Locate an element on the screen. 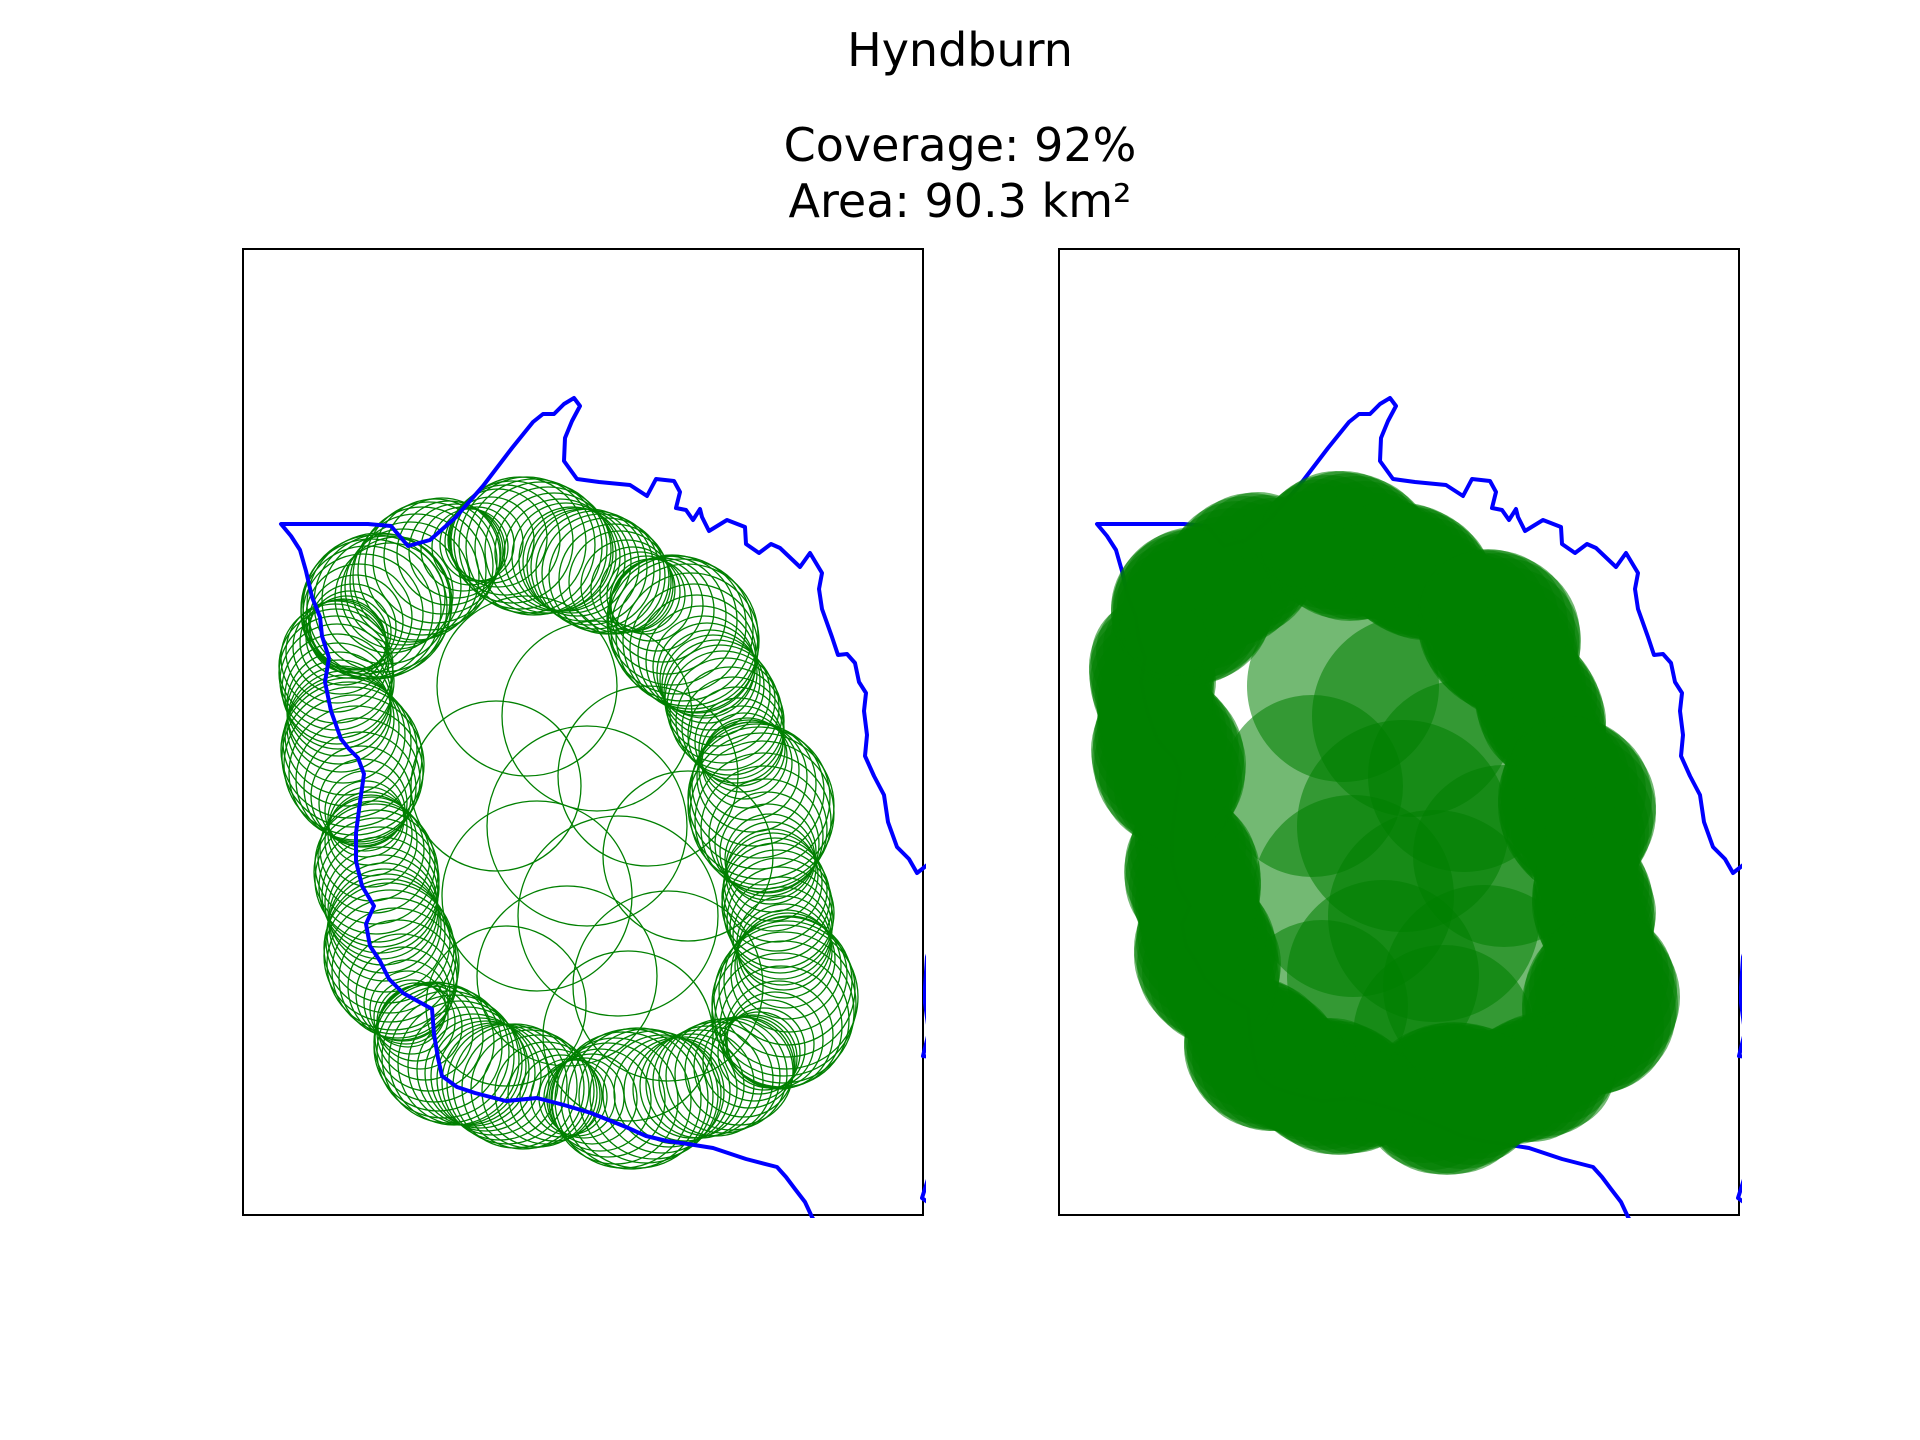  area-label: Area: 90.3 km² is located at coordinates (960, 201).